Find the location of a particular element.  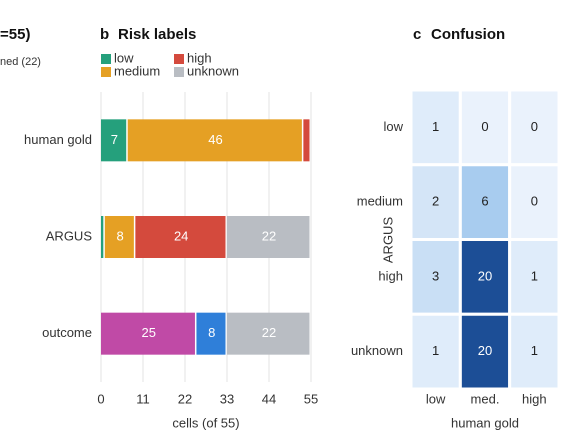

cut-title: =55) is located at coordinates (15, 34).